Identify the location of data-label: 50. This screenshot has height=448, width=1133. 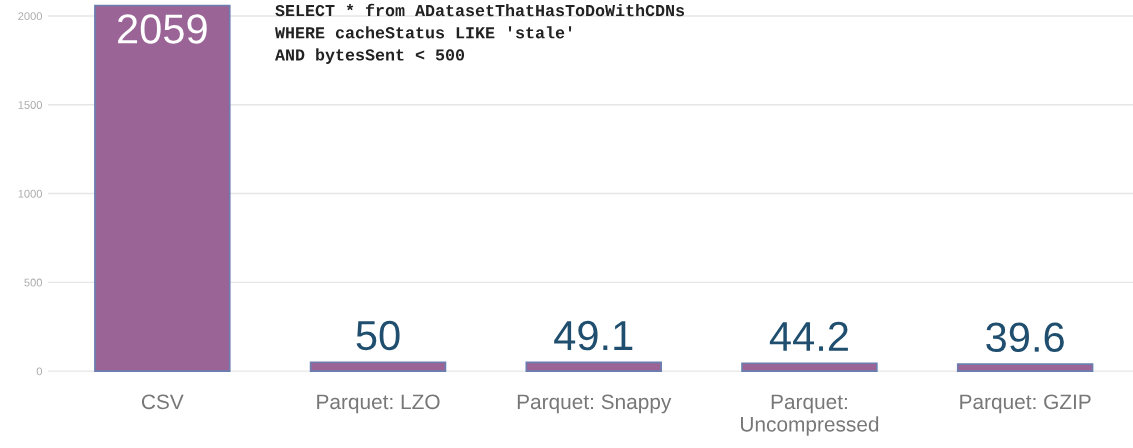
(378, 335).